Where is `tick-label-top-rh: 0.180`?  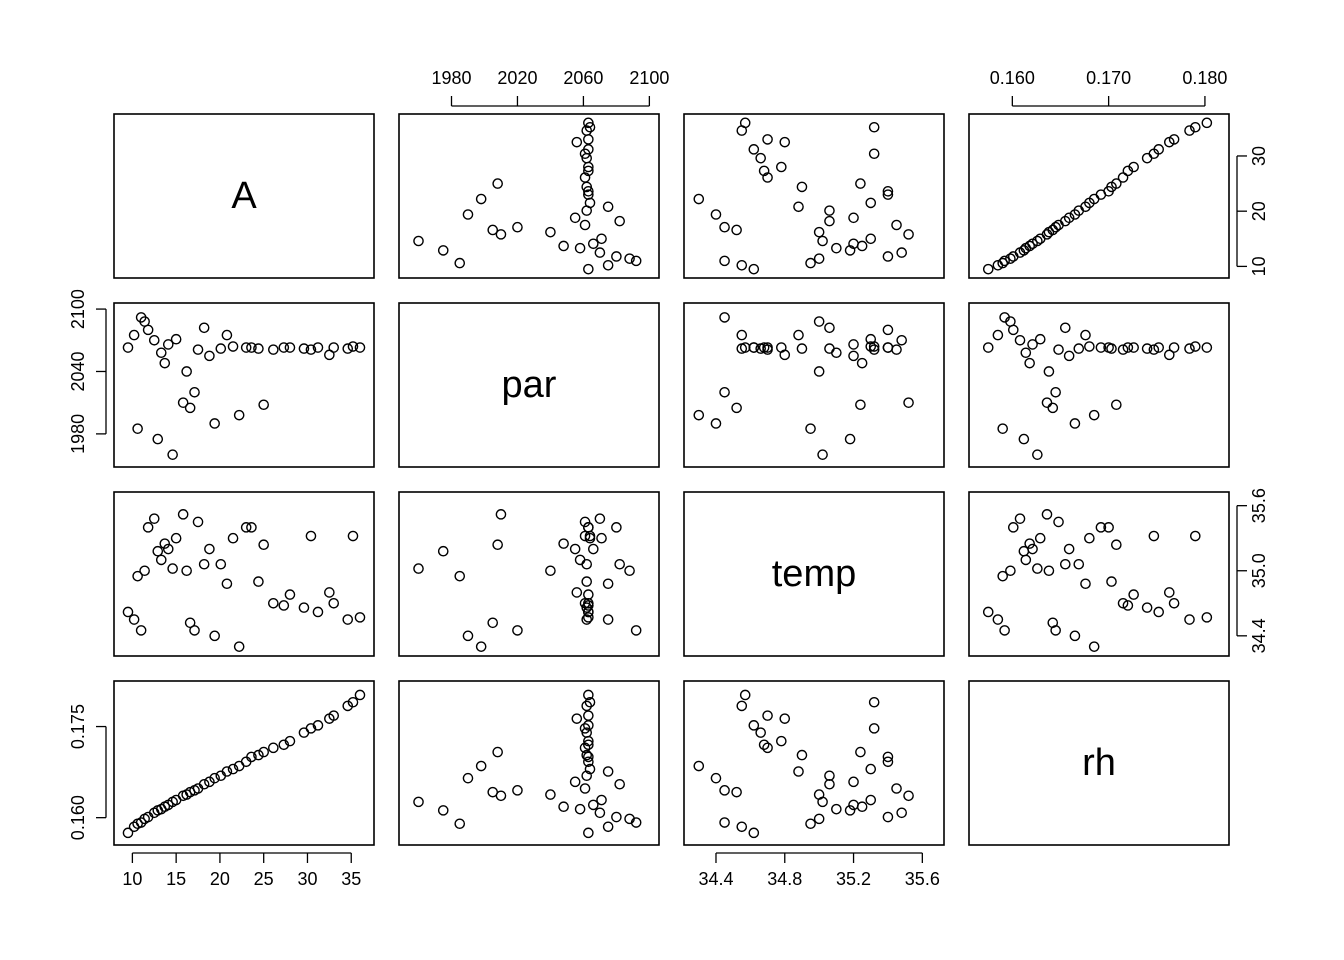 tick-label-top-rh: 0.180 is located at coordinates (1204, 78).